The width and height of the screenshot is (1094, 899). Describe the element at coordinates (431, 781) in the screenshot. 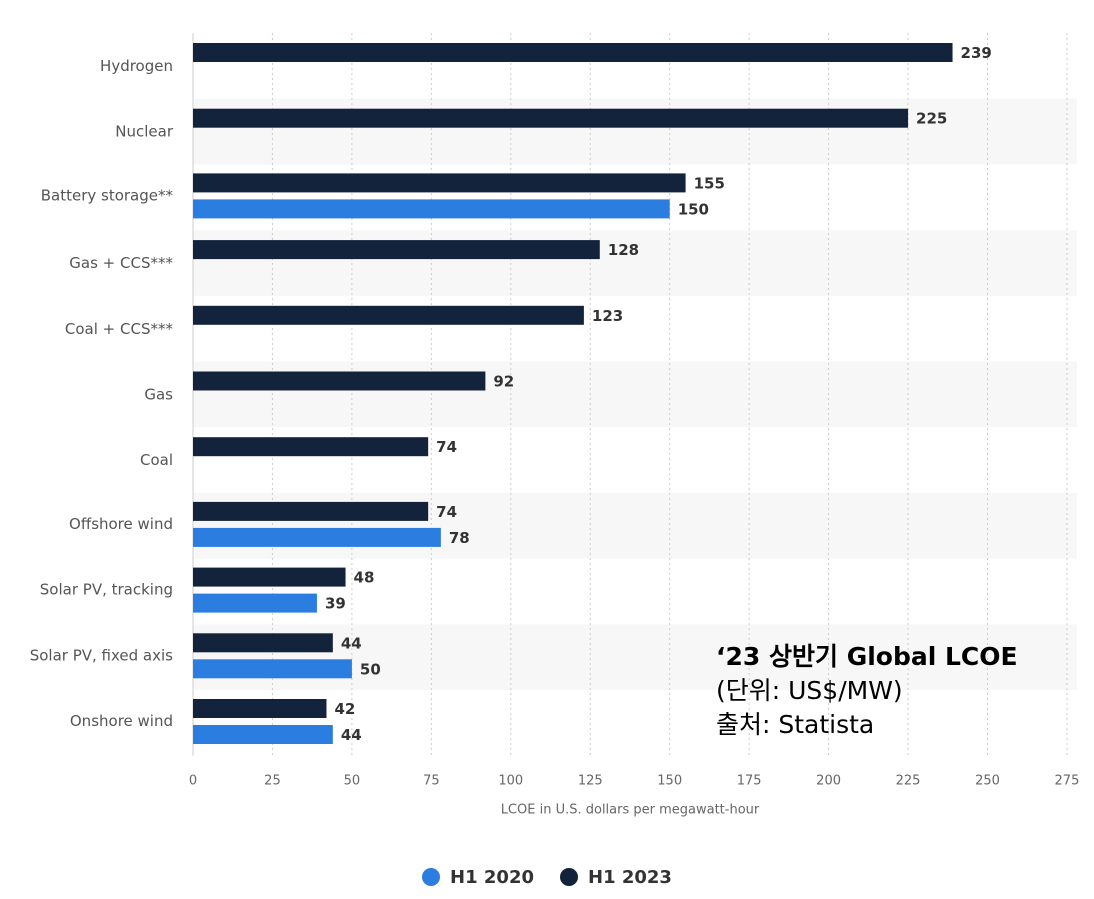

I see `x-tick-label: 75` at that location.